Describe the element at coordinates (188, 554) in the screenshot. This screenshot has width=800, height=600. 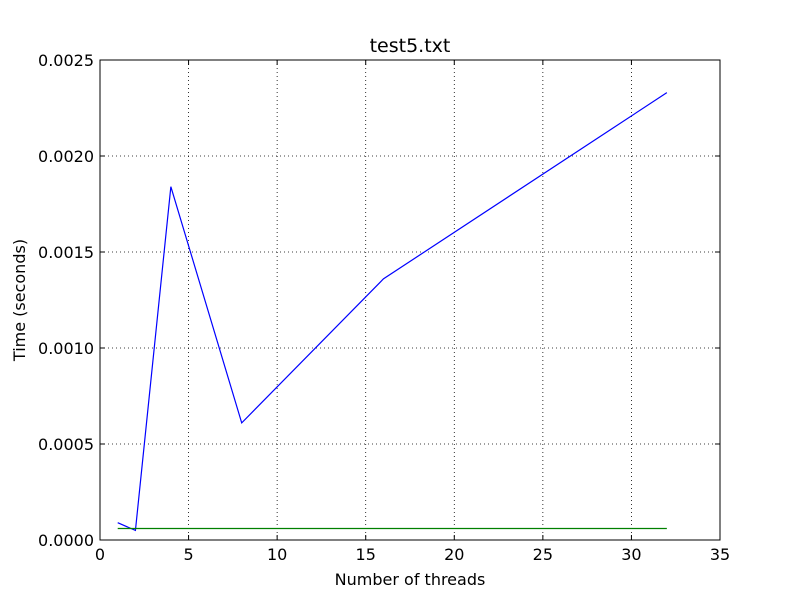
I see `x-tick-label: 5` at that location.